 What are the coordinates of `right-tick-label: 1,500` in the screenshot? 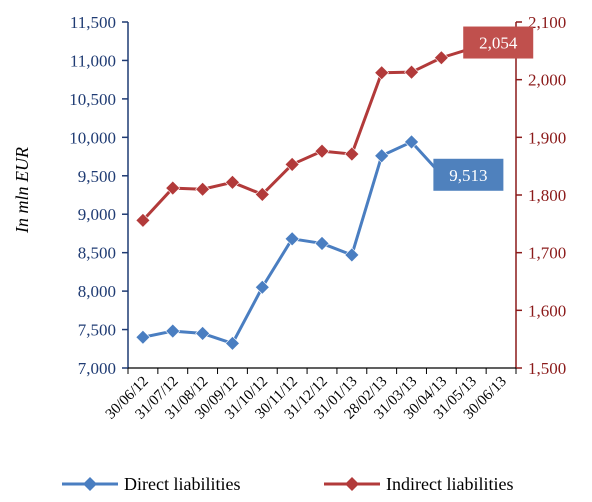 It's located at (547, 368).